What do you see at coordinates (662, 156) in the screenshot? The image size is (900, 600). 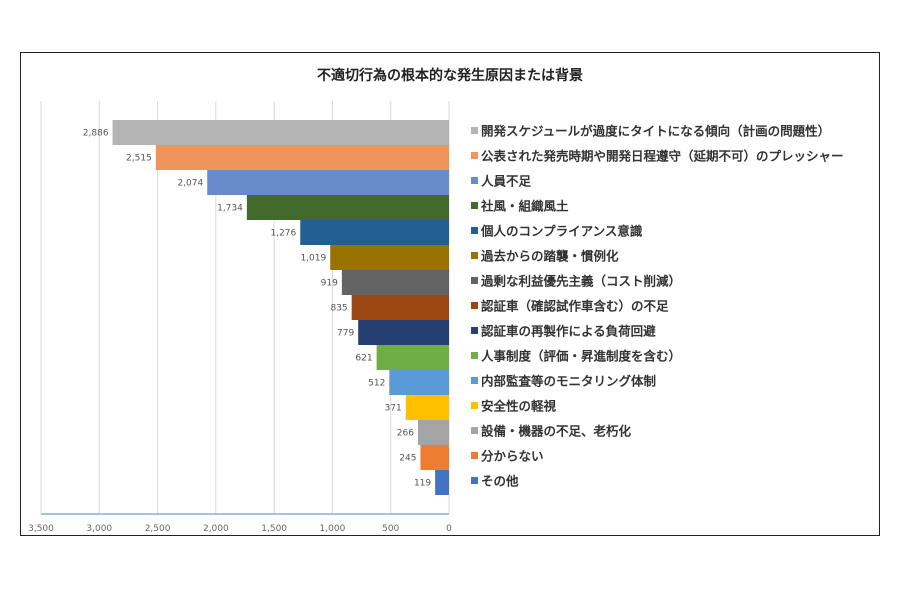 I see `legend-label: 公表された発売時期や開発日程遵守（延期不可）のプレッシャー` at bounding box center [662, 156].